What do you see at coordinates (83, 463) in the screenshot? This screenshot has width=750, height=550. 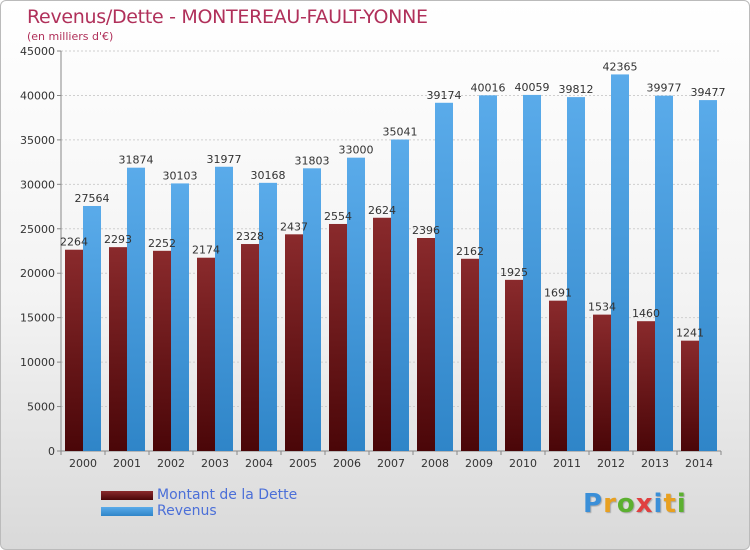 I see `x-tick-label: 2000` at bounding box center [83, 463].